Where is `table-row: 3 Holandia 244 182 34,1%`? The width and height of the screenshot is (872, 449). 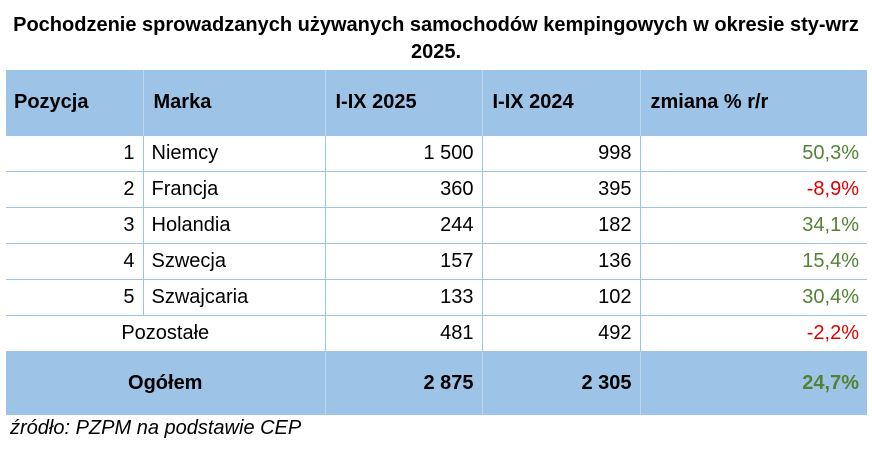
table-row: 3 Holandia 244 182 34,1% is located at coordinates (436, 225).